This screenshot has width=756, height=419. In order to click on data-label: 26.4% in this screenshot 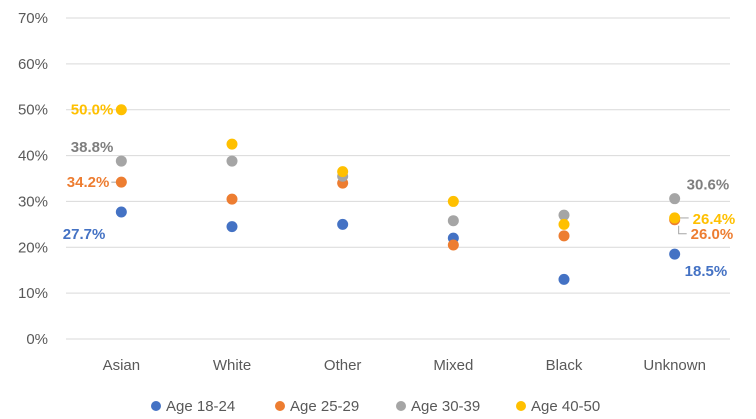, I will do `click(714, 219)`.